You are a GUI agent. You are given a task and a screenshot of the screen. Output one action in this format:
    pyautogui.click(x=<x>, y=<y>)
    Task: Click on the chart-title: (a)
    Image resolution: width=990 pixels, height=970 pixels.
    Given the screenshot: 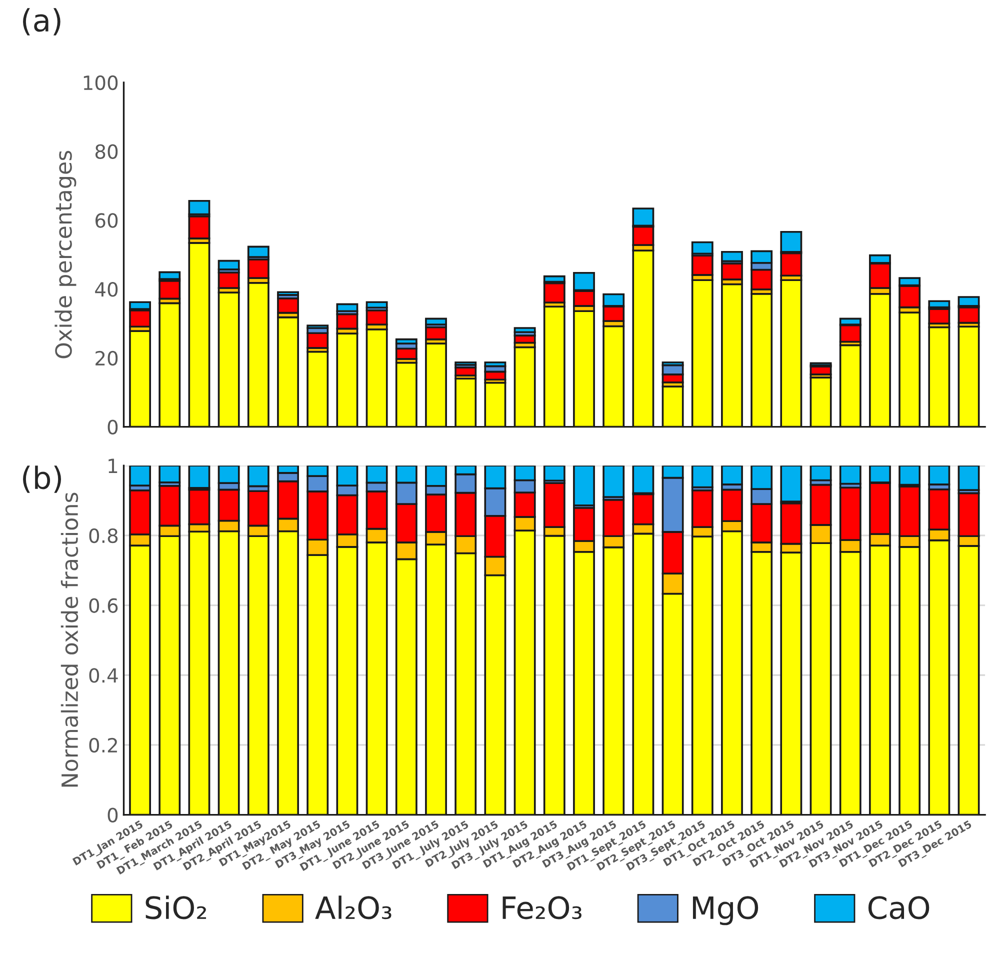 What is the action you would take?
    pyautogui.click(x=41, y=22)
    